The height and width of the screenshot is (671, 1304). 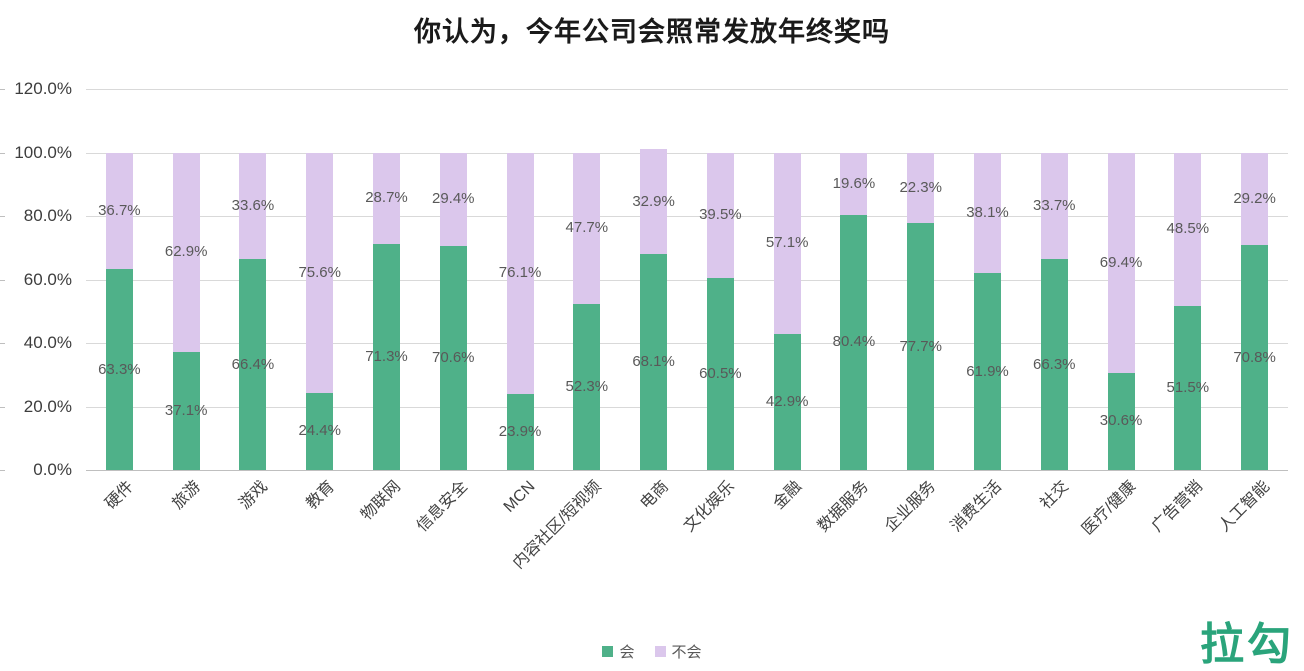 I want to click on bar-value-label: 80.4%, so click(x=854, y=342).